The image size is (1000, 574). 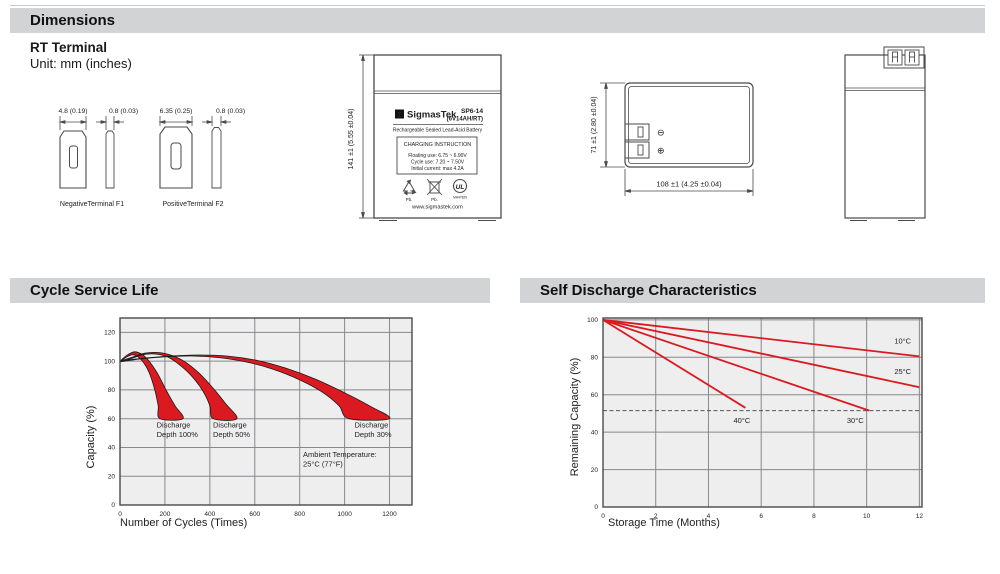 I want to click on f2-width-dimension, so click(x=176, y=121).